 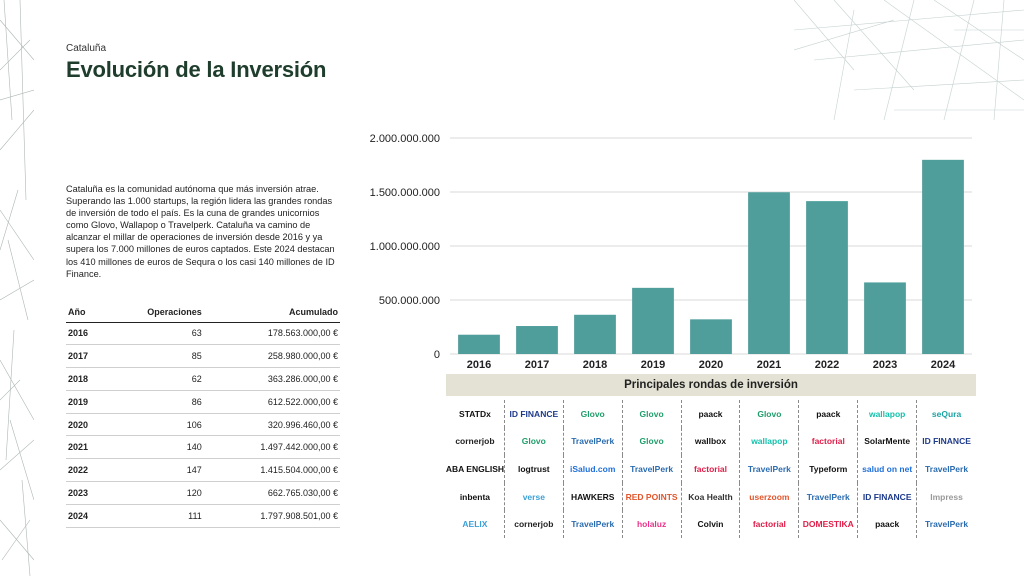 I want to click on startup-logo: salud on net, so click(x=888, y=469).